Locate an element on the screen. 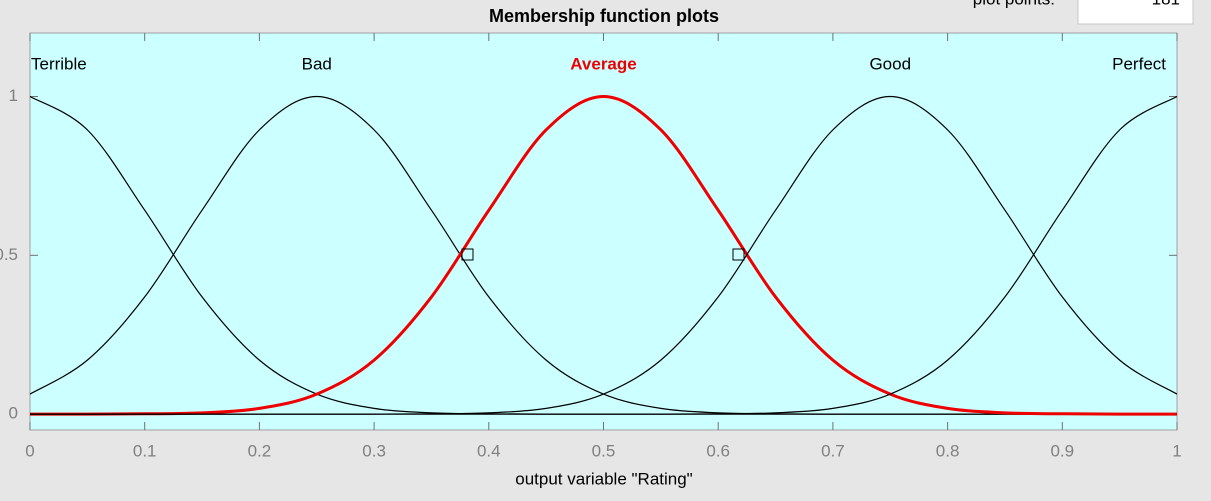 The height and width of the screenshot is (501, 1211). mf-label: Terrible is located at coordinates (59, 63).